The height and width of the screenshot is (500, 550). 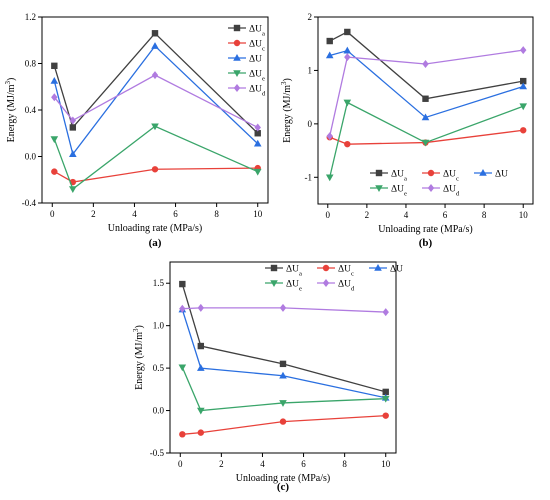 What do you see at coordinates (159, 283) in the screenshot?
I see `y-tick-label: 1.5` at bounding box center [159, 283].